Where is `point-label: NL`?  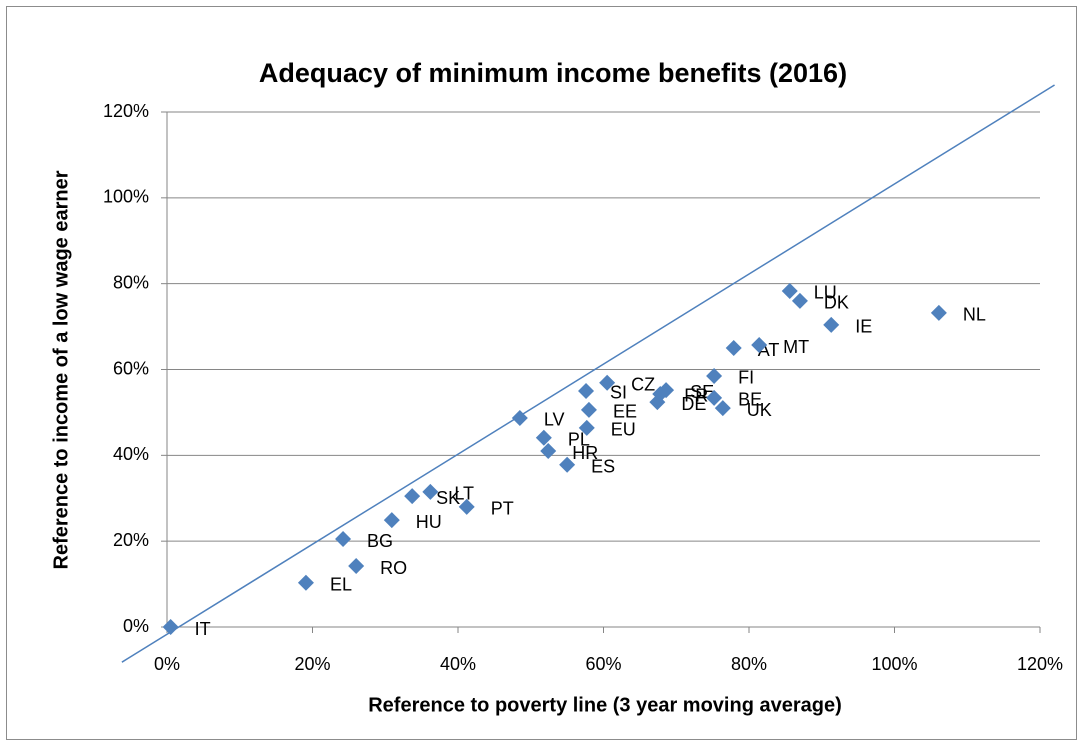
point-label: NL is located at coordinates (974, 315).